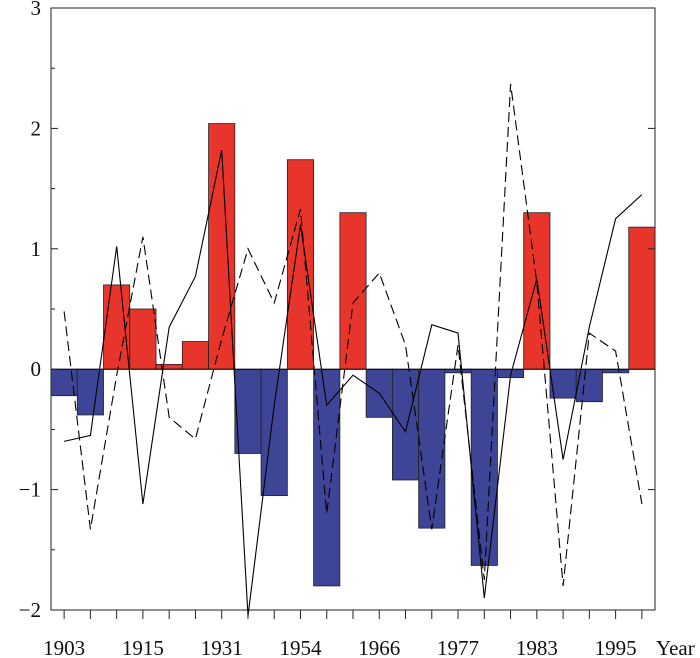 The width and height of the screenshot is (700, 658). What do you see at coordinates (343, 634) in the screenshot?
I see `x-axis: 1903 1915 1931 1954 1966 1977 1983 1995` at bounding box center [343, 634].